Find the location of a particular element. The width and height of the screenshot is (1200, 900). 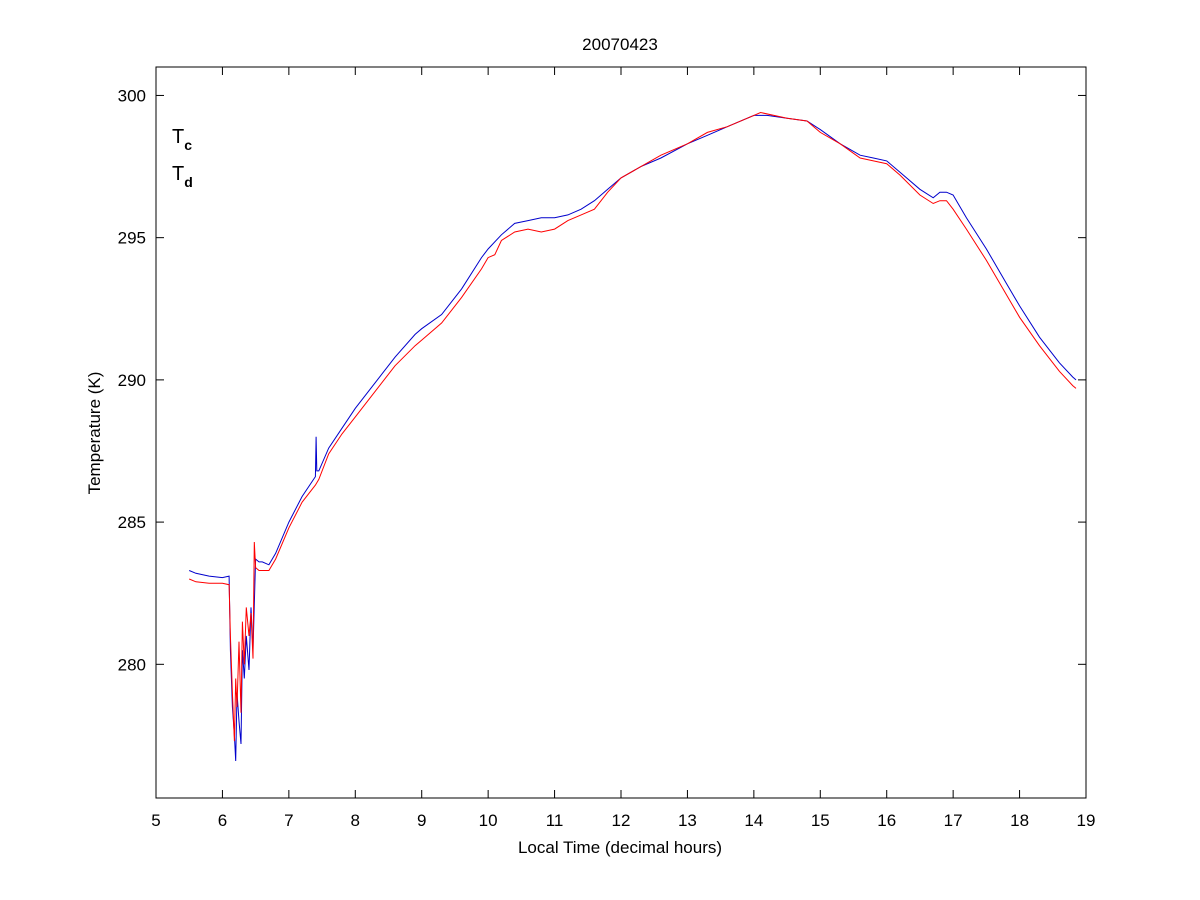

legend-tc-main: T is located at coordinates (178, 137).